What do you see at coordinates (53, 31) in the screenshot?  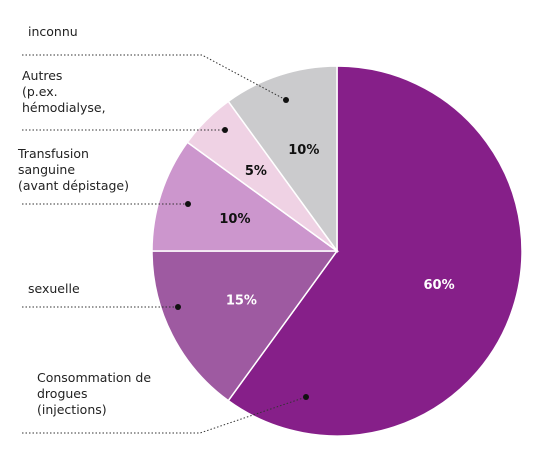 I see `label-inconnu: inconnu` at bounding box center [53, 31].